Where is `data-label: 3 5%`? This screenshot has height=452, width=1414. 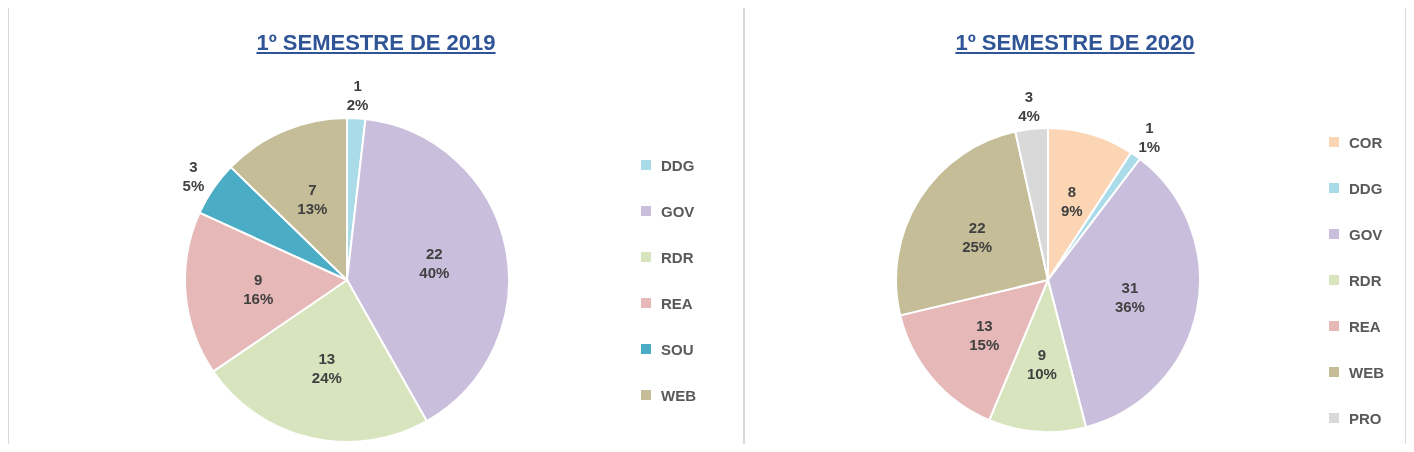
data-label: 3 5% is located at coordinates (193, 175).